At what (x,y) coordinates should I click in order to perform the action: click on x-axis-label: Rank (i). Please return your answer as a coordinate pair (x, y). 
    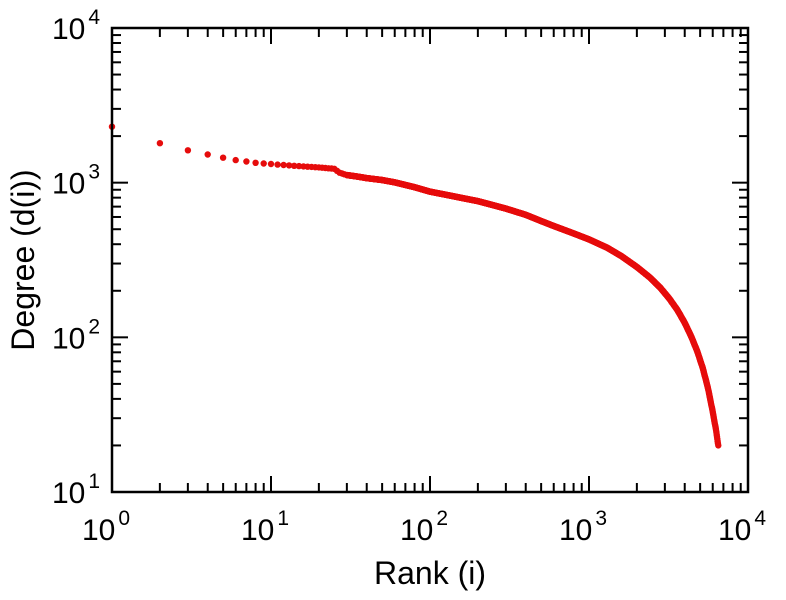
    Looking at the image, I should click on (430, 573).